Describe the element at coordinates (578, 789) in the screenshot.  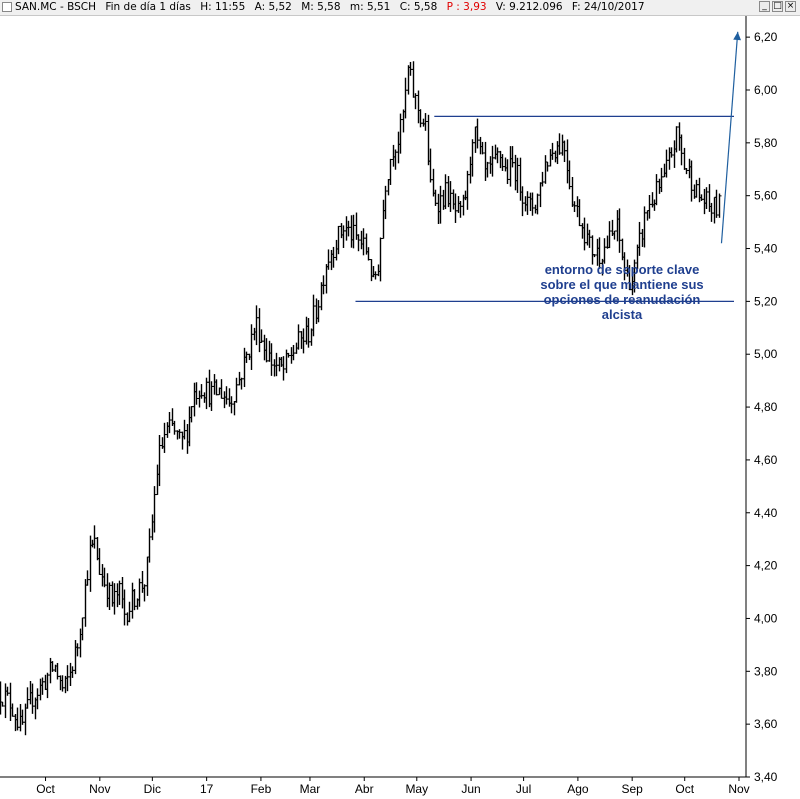
I see `x-tick-label: Ago` at that location.